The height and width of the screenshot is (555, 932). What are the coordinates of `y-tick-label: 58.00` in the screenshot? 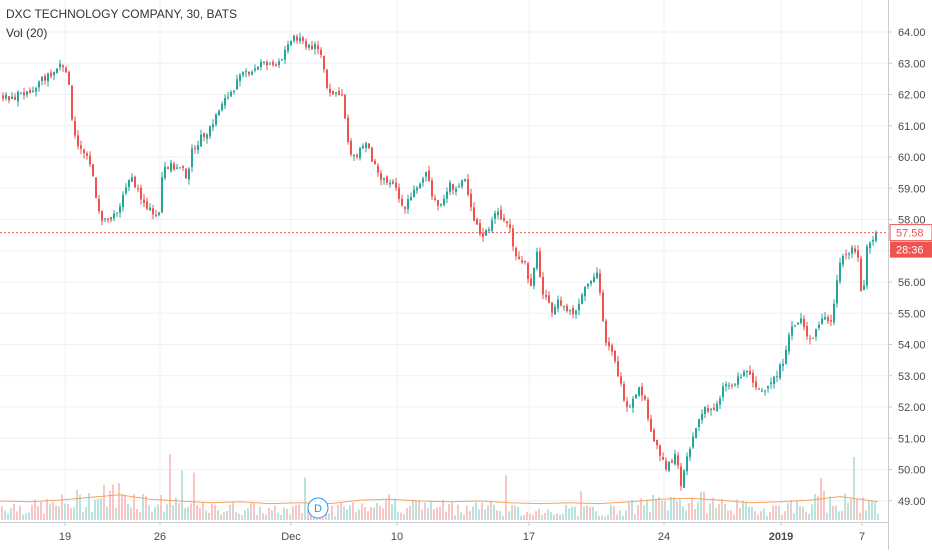 It's located at (912, 221).